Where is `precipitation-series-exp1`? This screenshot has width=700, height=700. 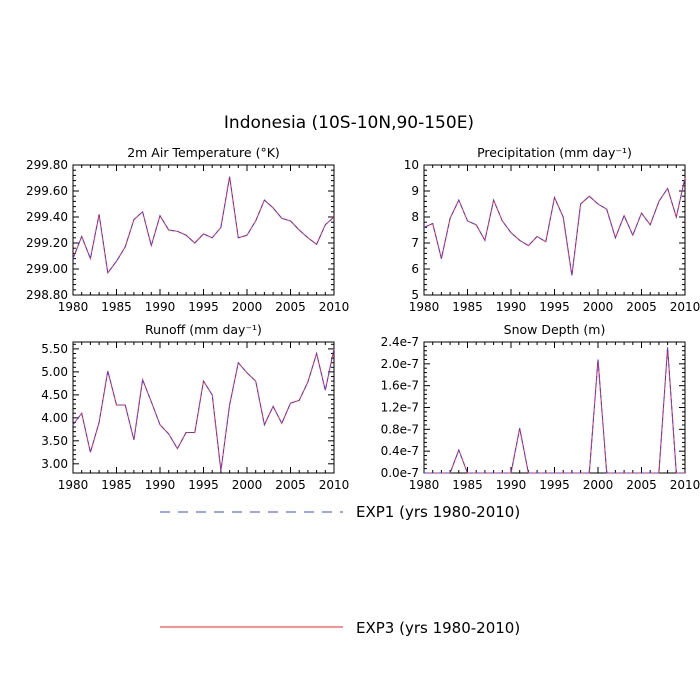 precipitation-series-exp1 is located at coordinates (554, 226).